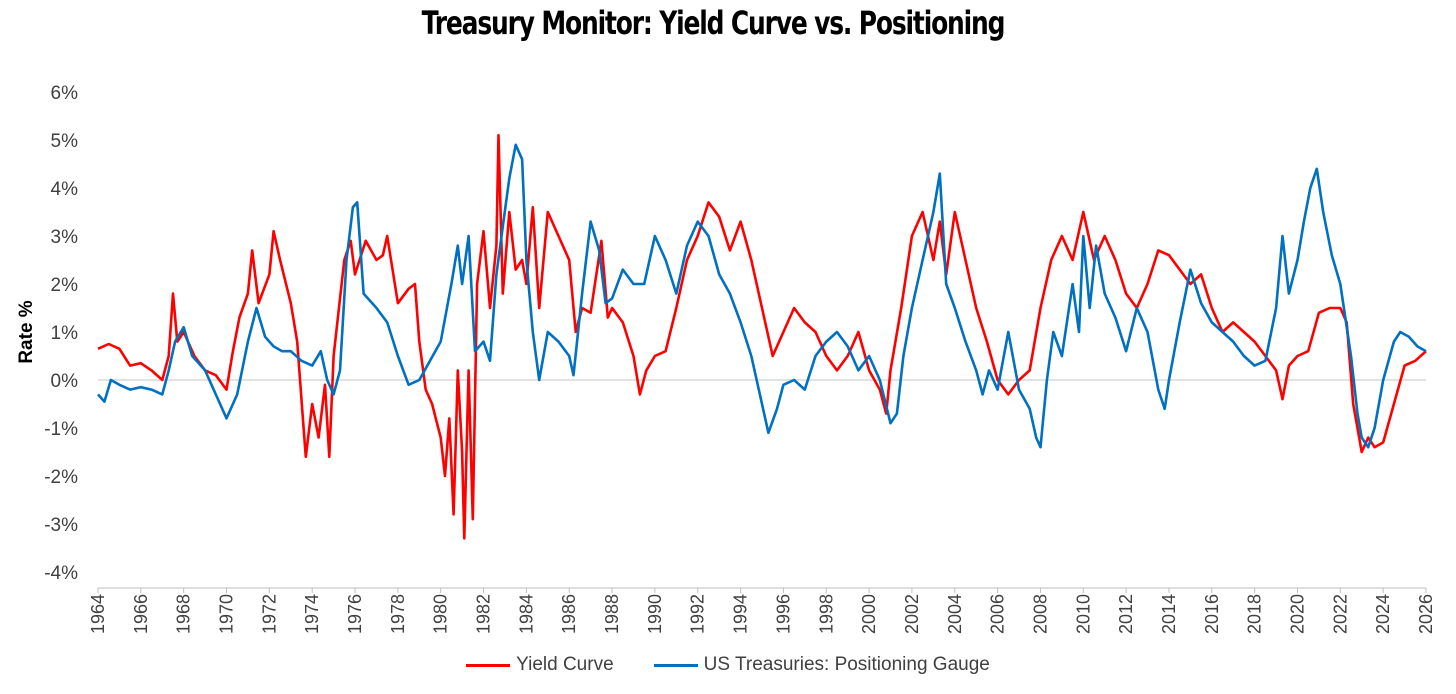  Describe the element at coordinates (269, 614) in the screenshot. I see `x-tick-label: 1972` at that location.